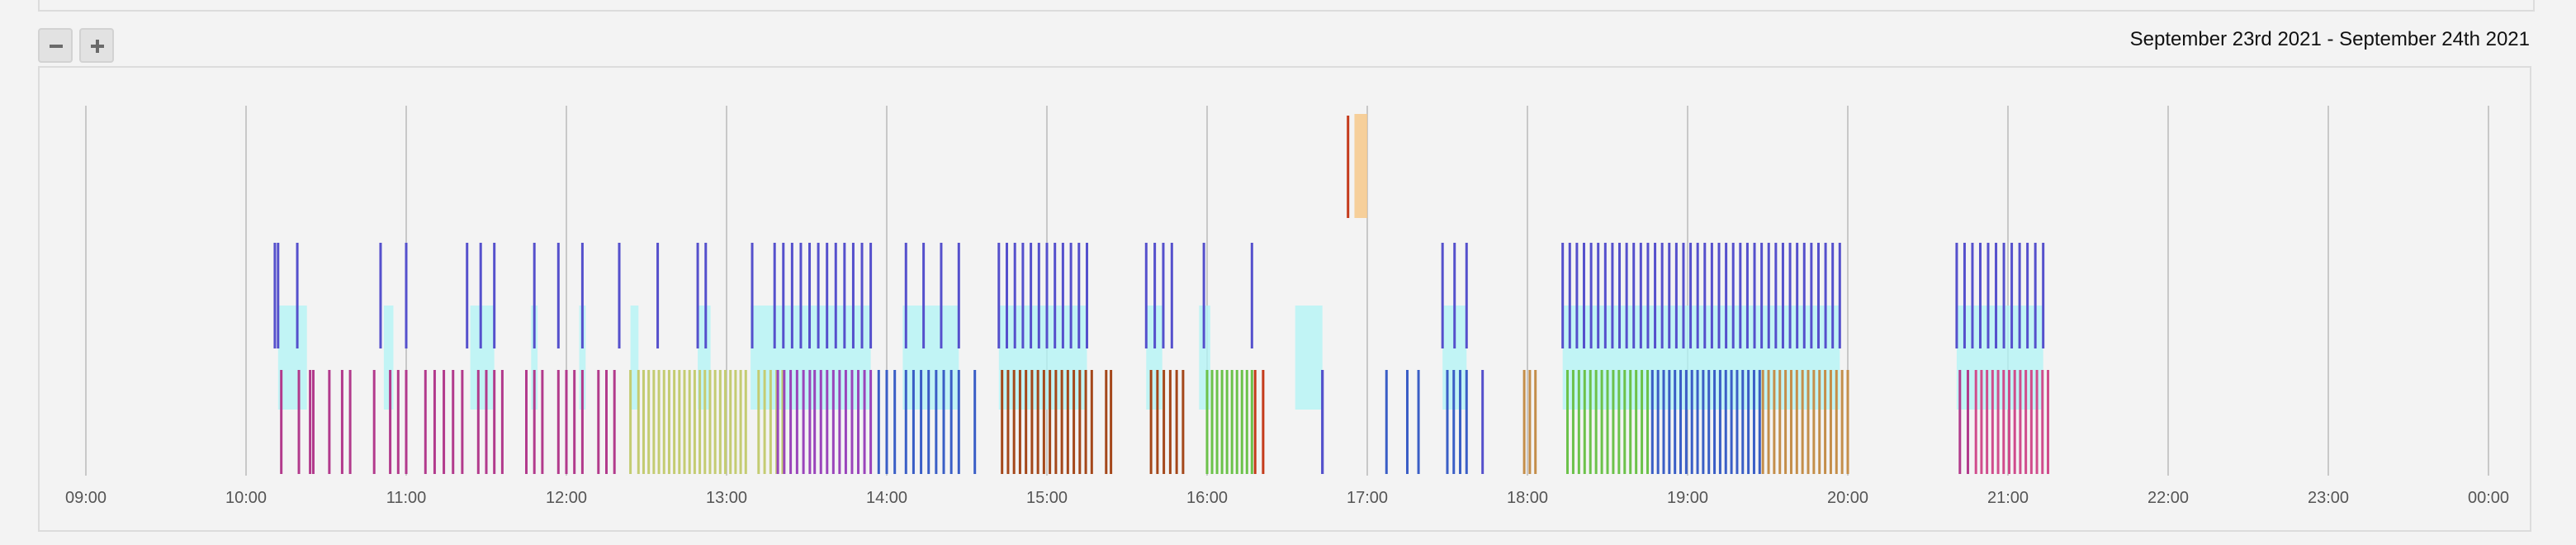 This screenshot has height=545, width=2576. What do you see at coordinates (2328, 498) in the screenshot?
I see `time-tick-label: 23:00` at bounding box center [2328, 498].